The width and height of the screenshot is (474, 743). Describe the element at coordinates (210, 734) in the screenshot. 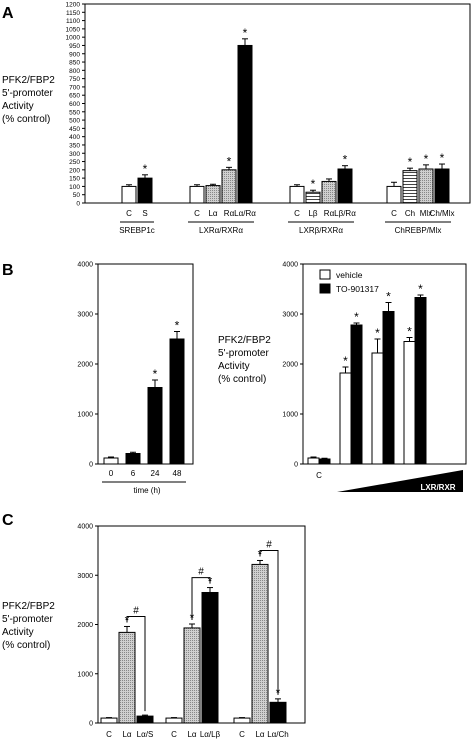

I see `category-label: Lα/Lβ` at that location.